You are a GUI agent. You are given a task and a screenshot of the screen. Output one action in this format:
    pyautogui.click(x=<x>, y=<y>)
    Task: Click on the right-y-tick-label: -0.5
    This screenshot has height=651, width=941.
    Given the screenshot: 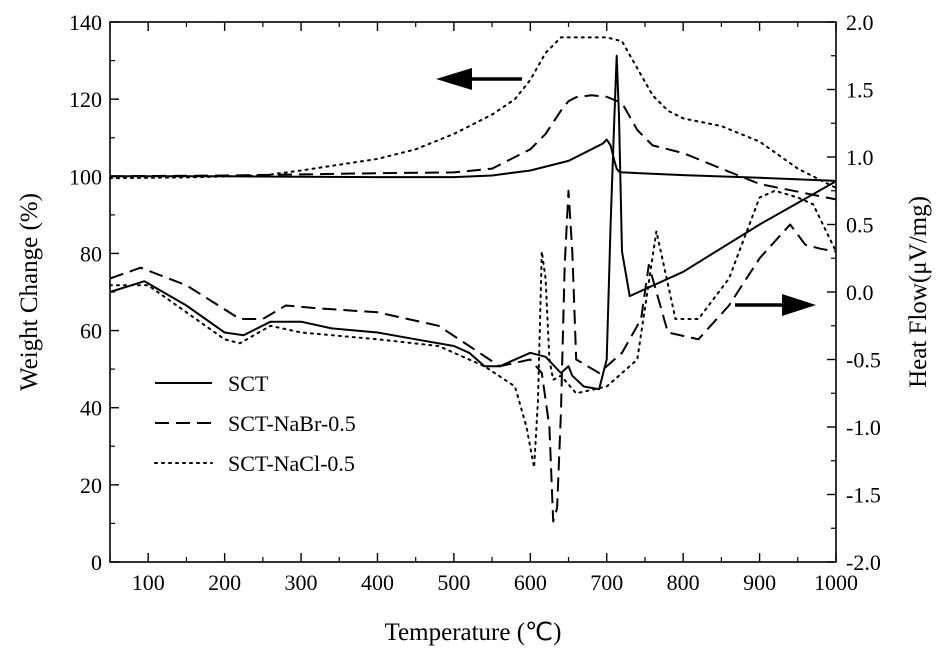 What is the action you would take?
    pyautogui.click(x=863, y=360)
    